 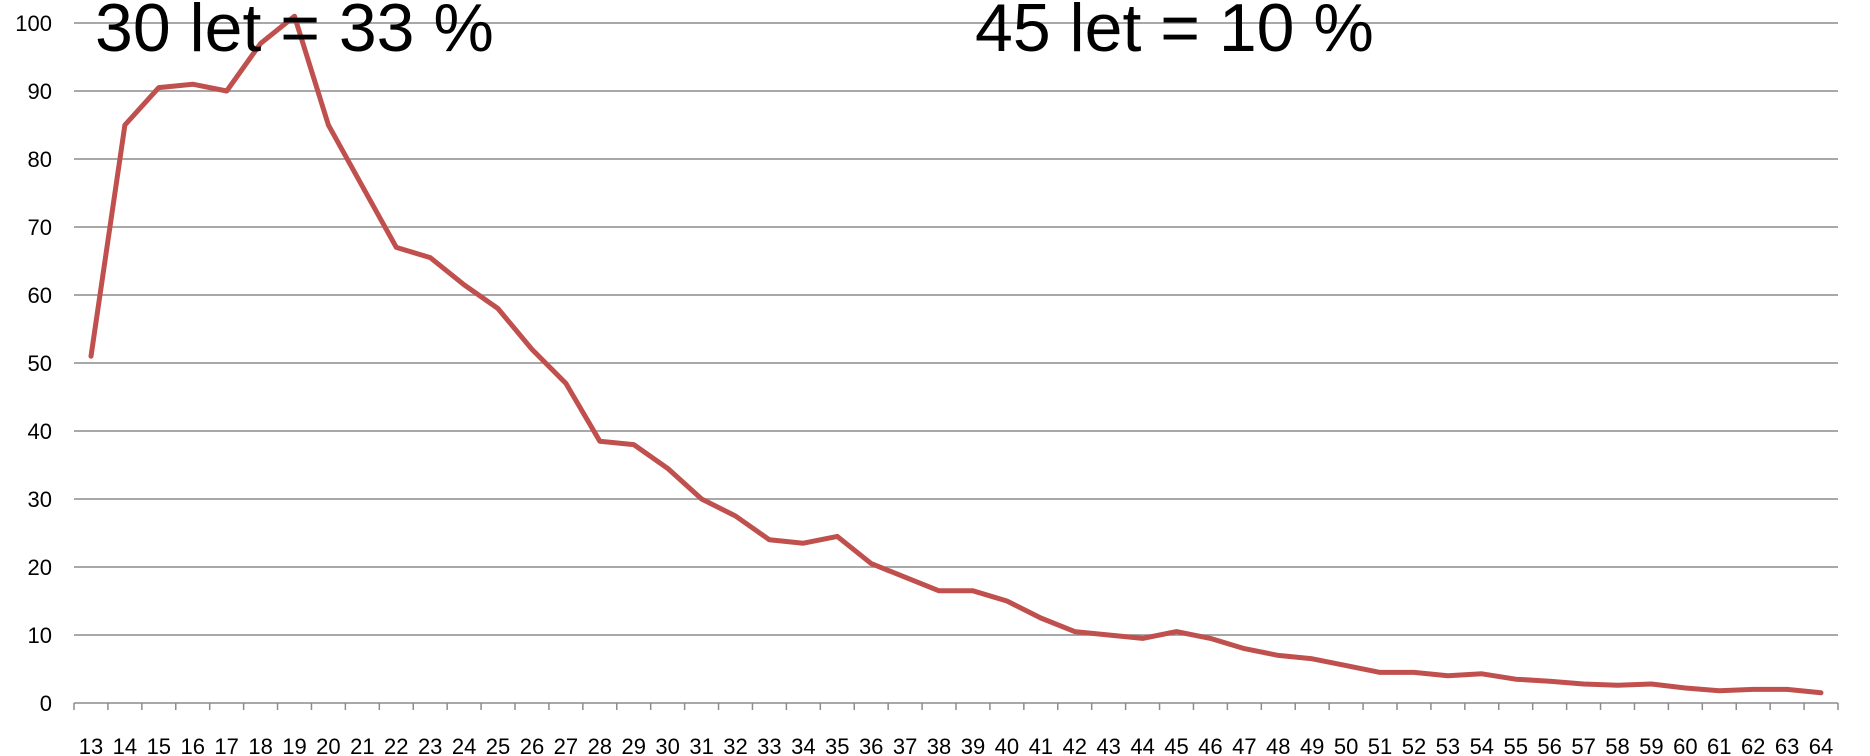 I want to click on annotations: 30 let = 33 % 45 let = 10 %, so click(x=734, y=33).